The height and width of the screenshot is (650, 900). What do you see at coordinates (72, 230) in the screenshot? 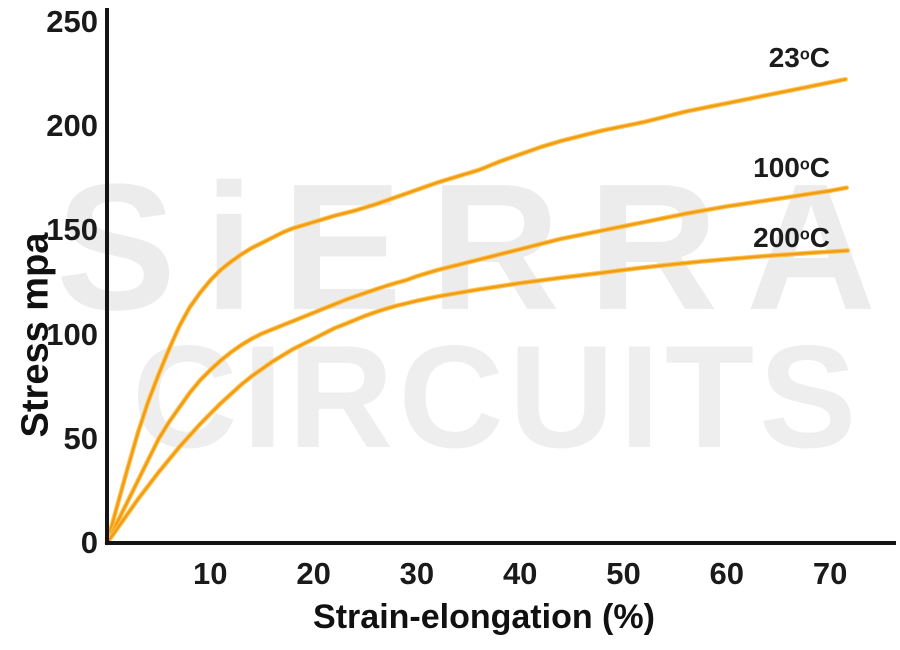
I see `y-tick-label: 150` at bounding box center [72, 230].